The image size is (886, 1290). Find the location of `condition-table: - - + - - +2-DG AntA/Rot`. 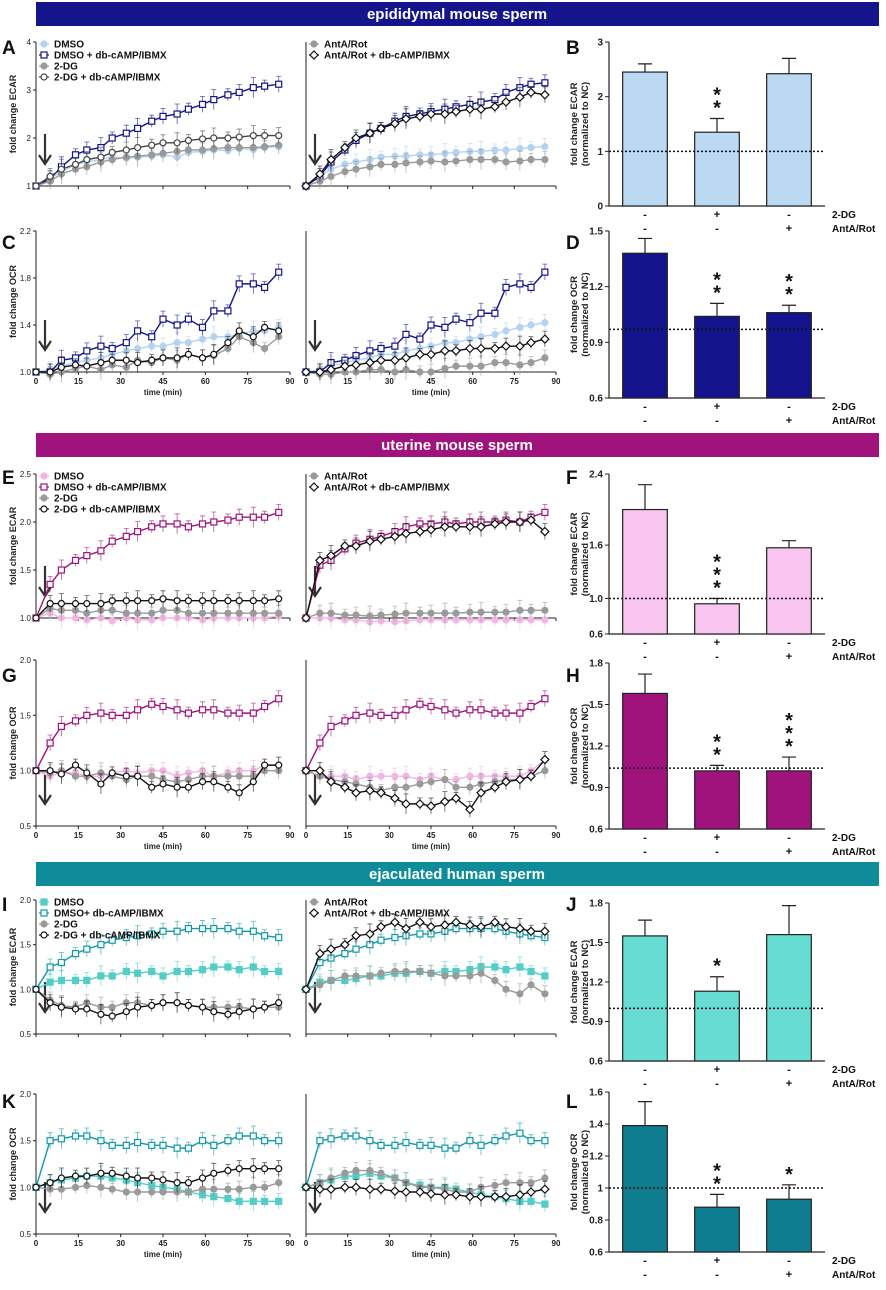

condition-table: - - + - - +2-DG AntA/Rot is located at coordinates (759, 845).